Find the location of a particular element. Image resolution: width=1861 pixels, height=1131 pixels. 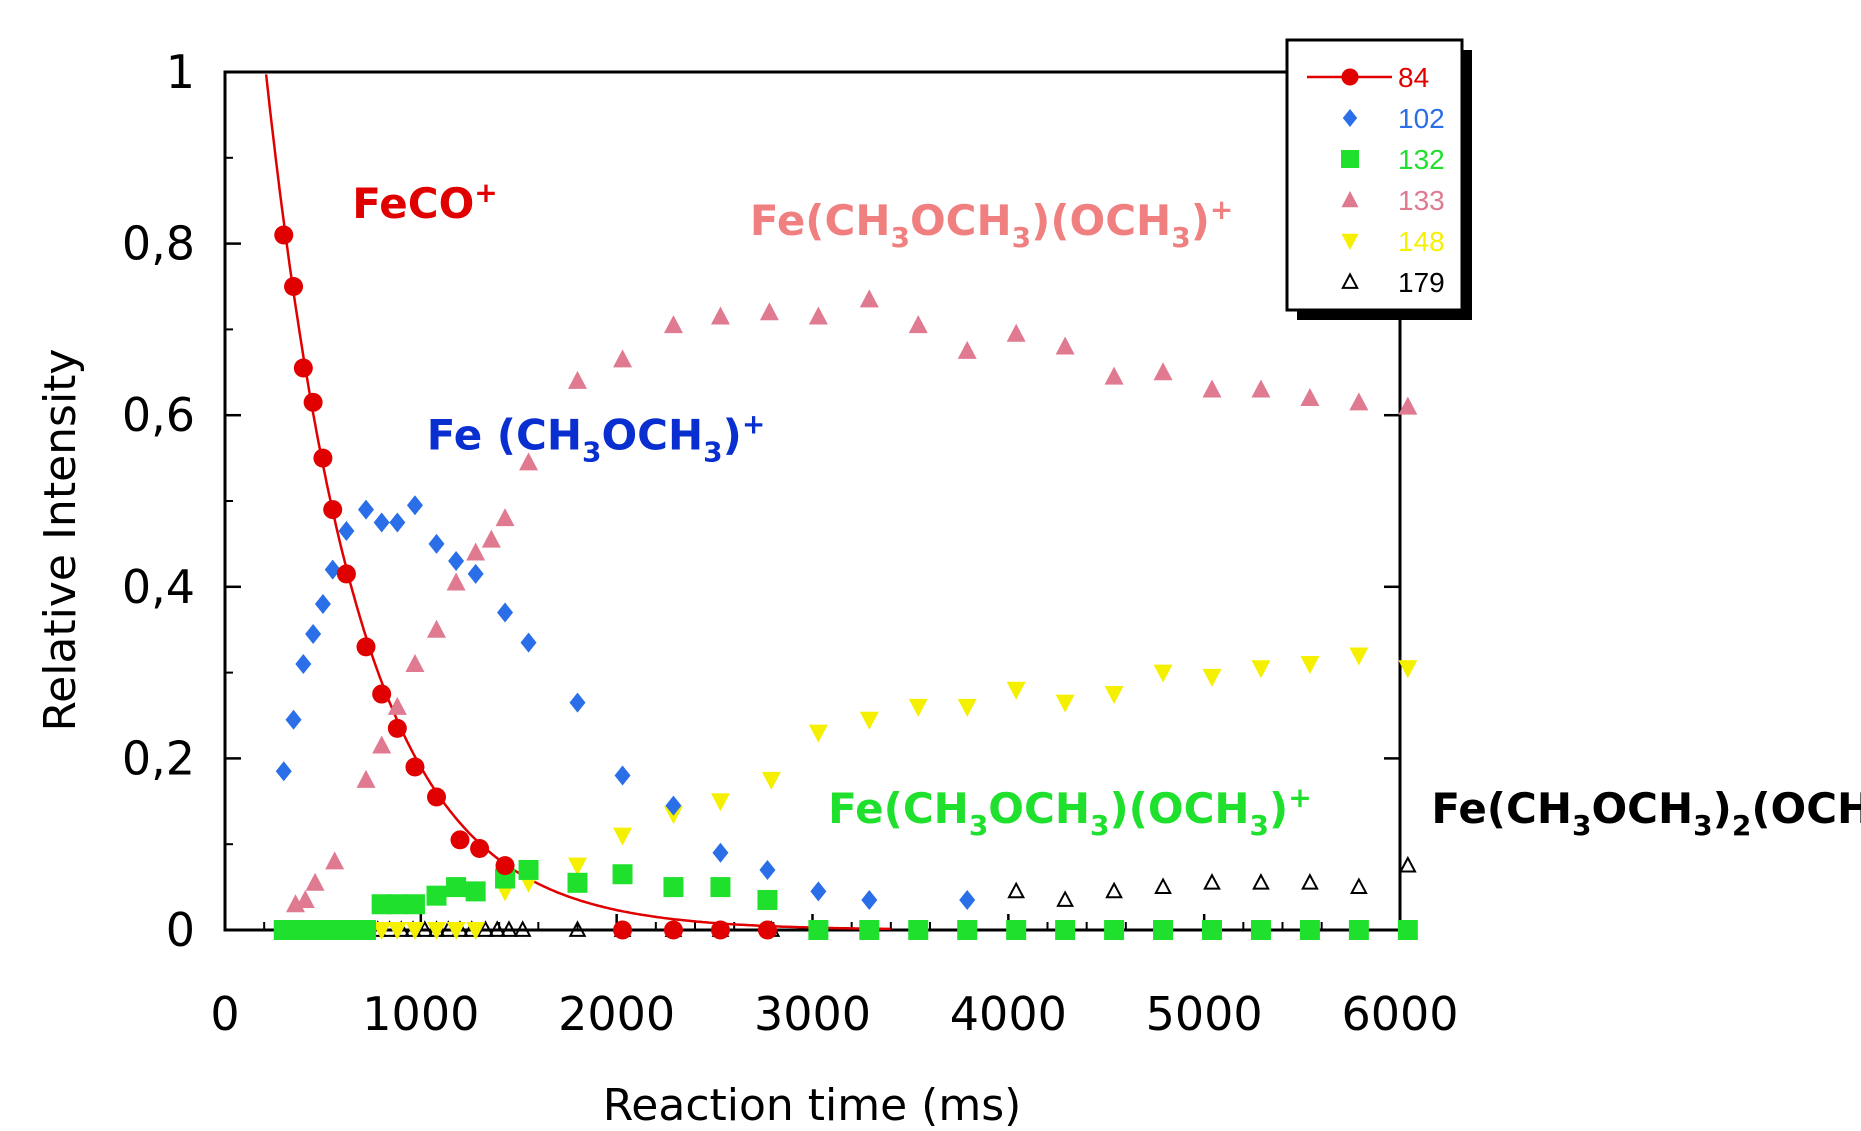

y-tick-label: 1 is located at coordinates (180, 72).